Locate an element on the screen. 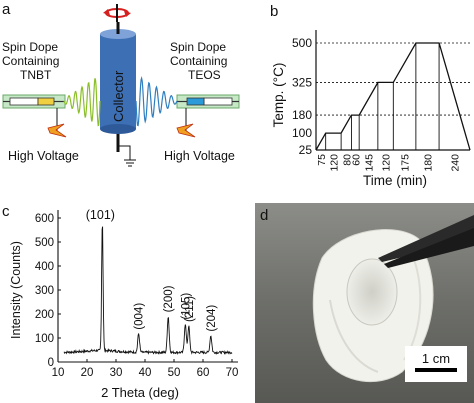 This screenshot has width=474, height=403. right-hv-wire is located at coordinates (186, 123).